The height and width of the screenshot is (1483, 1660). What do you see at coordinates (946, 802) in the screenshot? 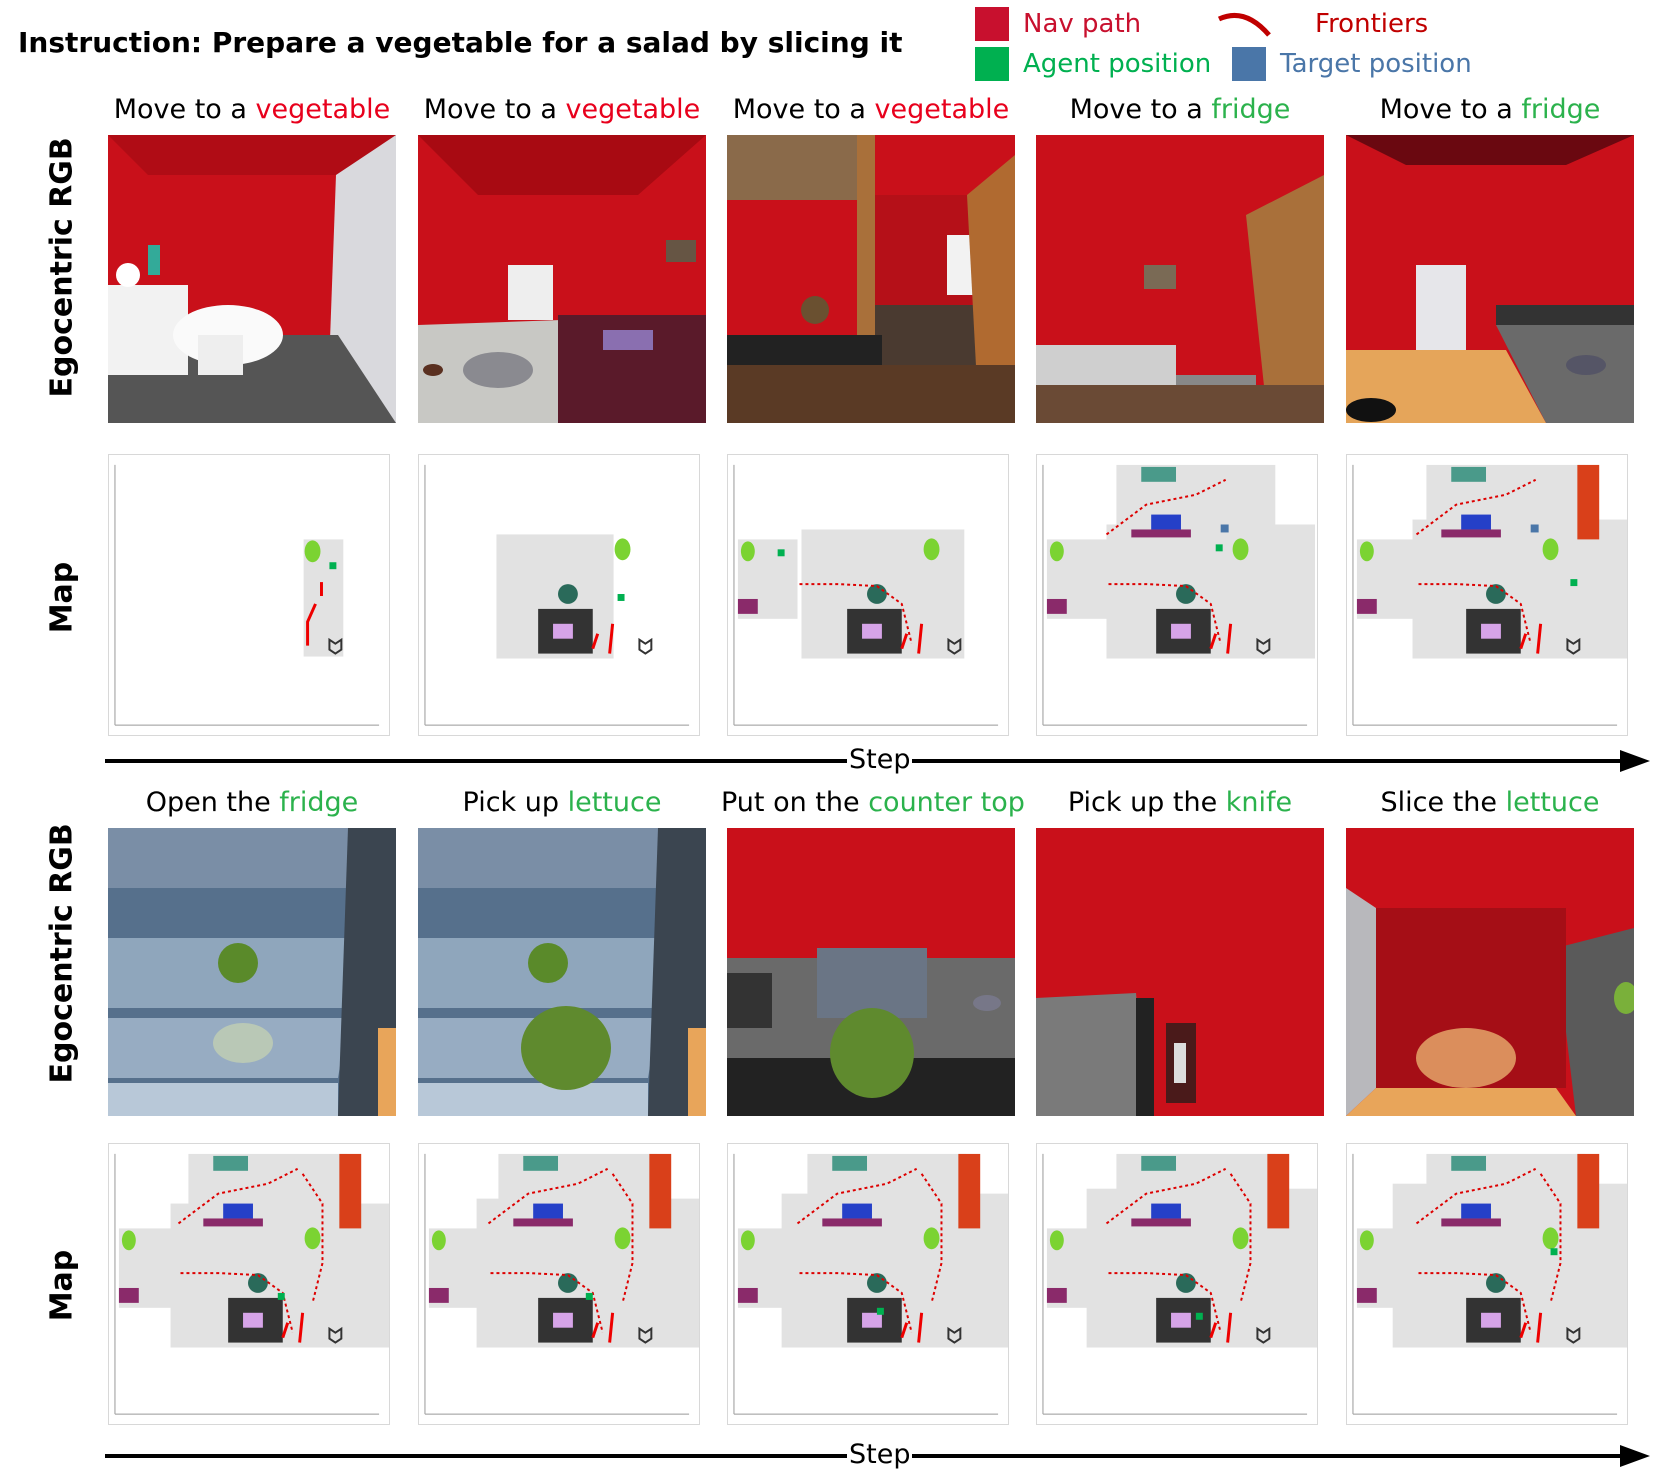
I see `step-caption-object: counter top` at bounding box center [946, 802].